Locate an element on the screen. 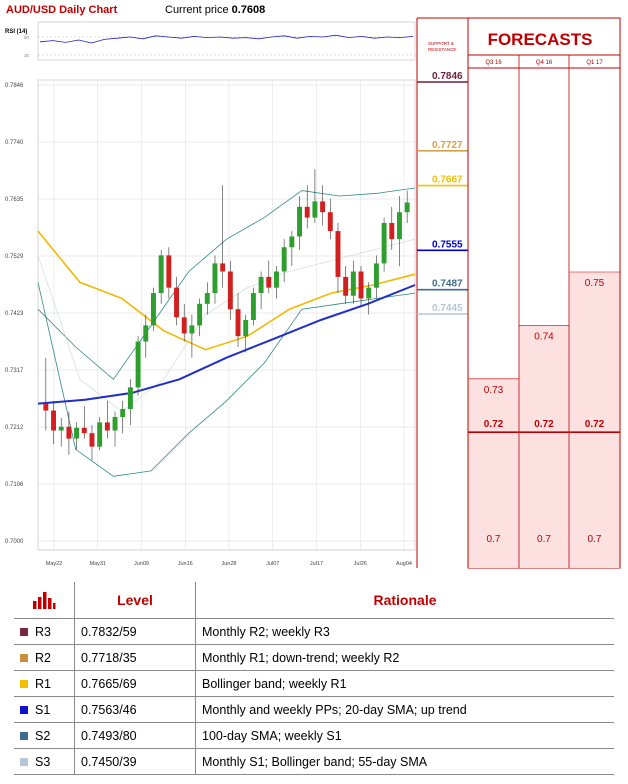  y-tick-label: 0.7423 is located at coordinates (14, 314).